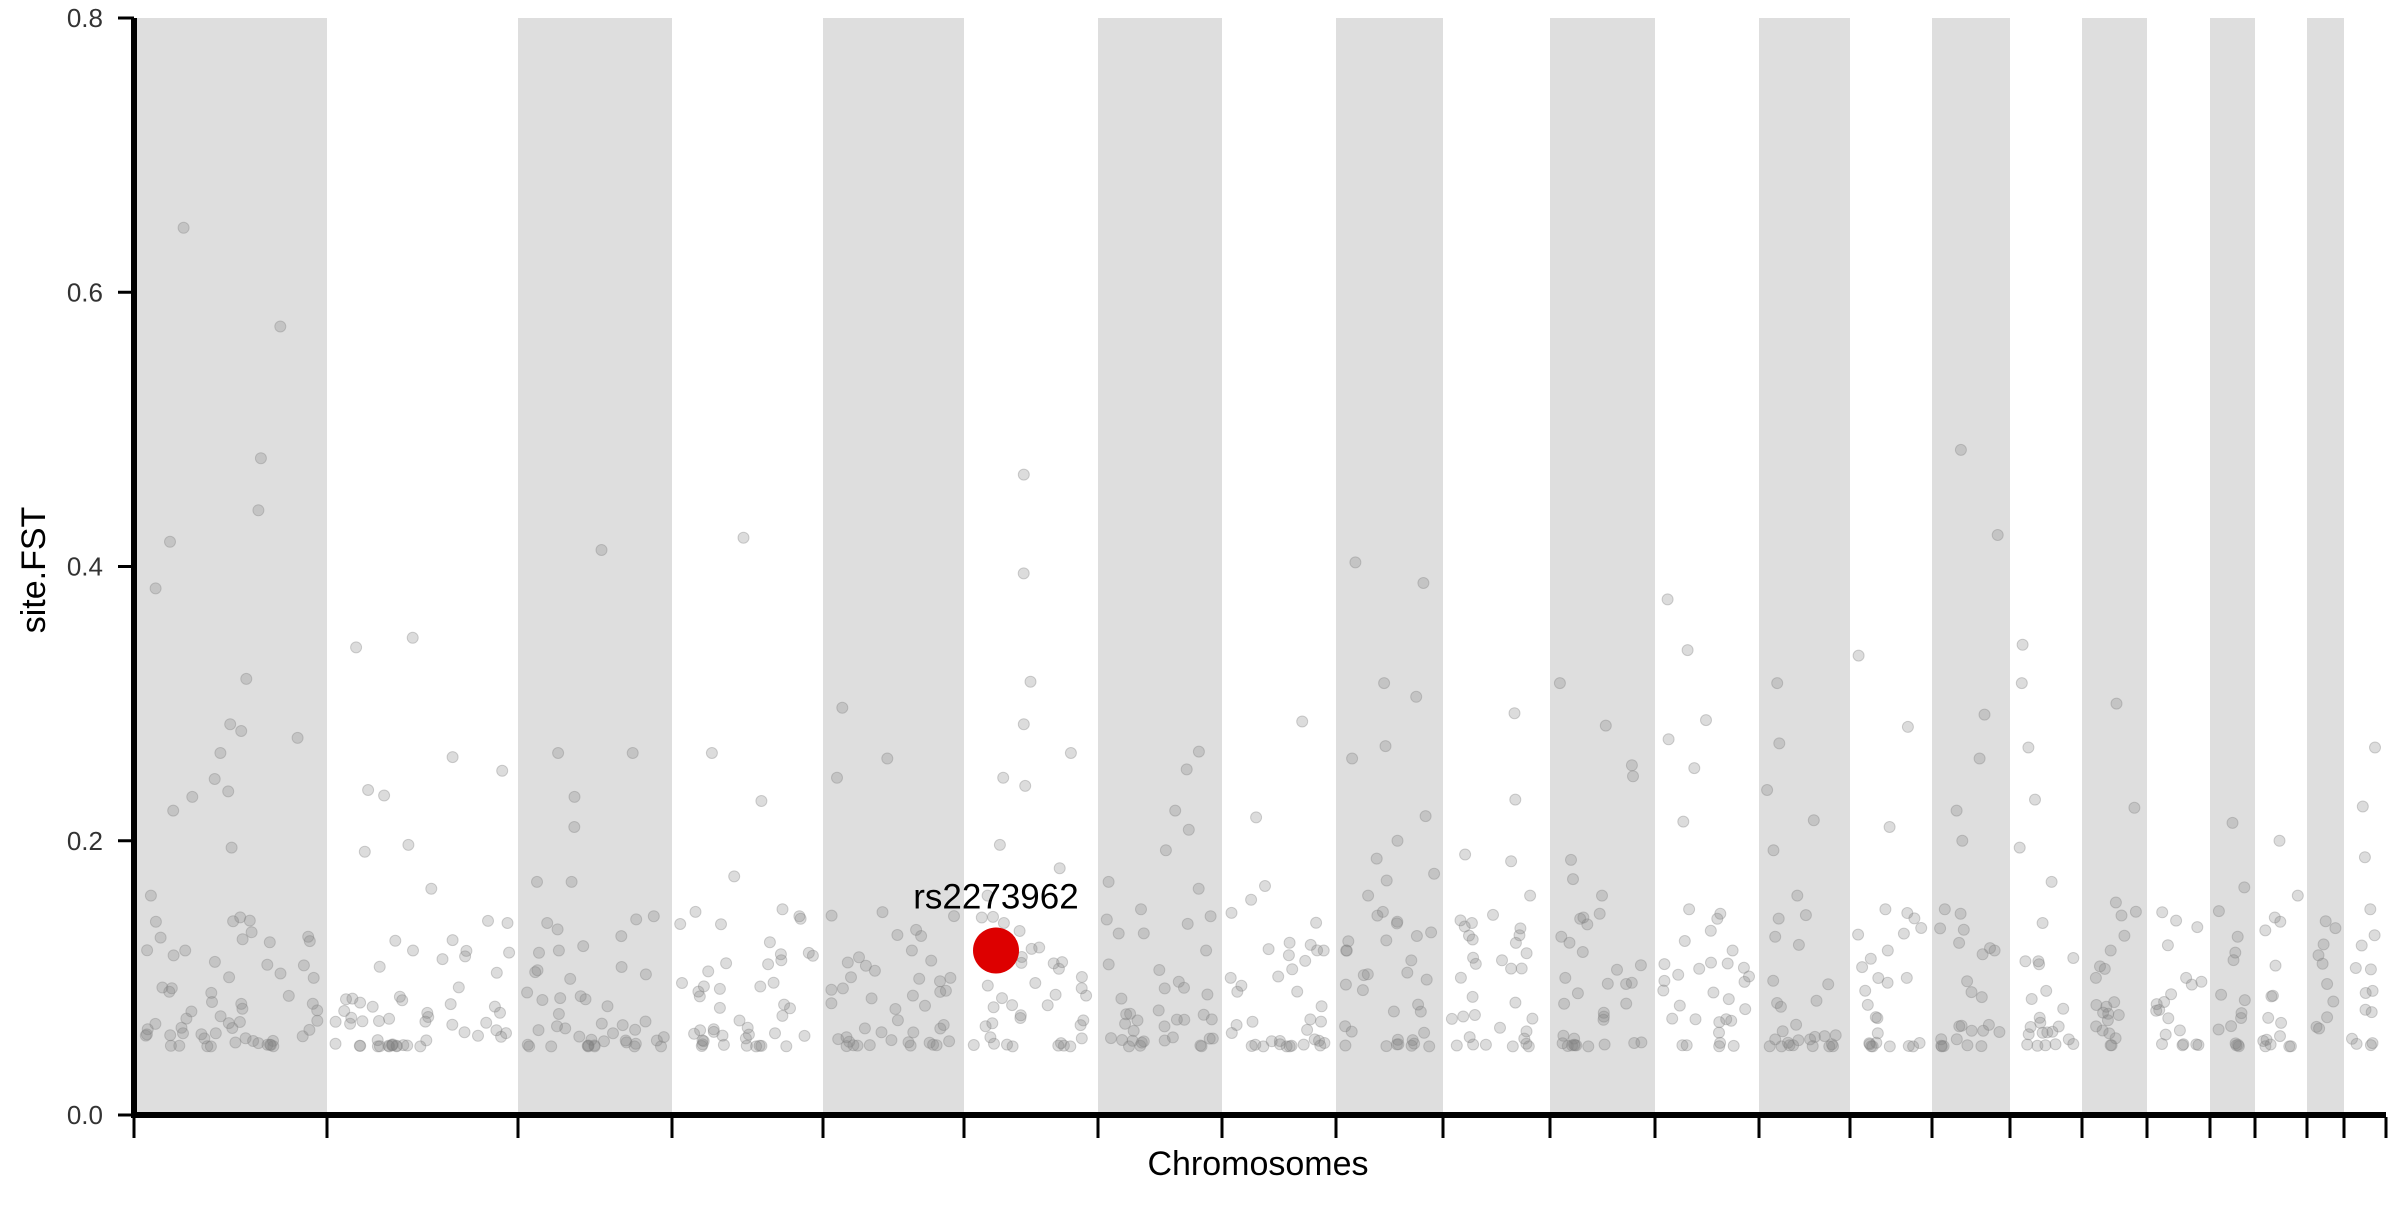  I want to click on y-tick-label: 0.4, so click(85, 567).